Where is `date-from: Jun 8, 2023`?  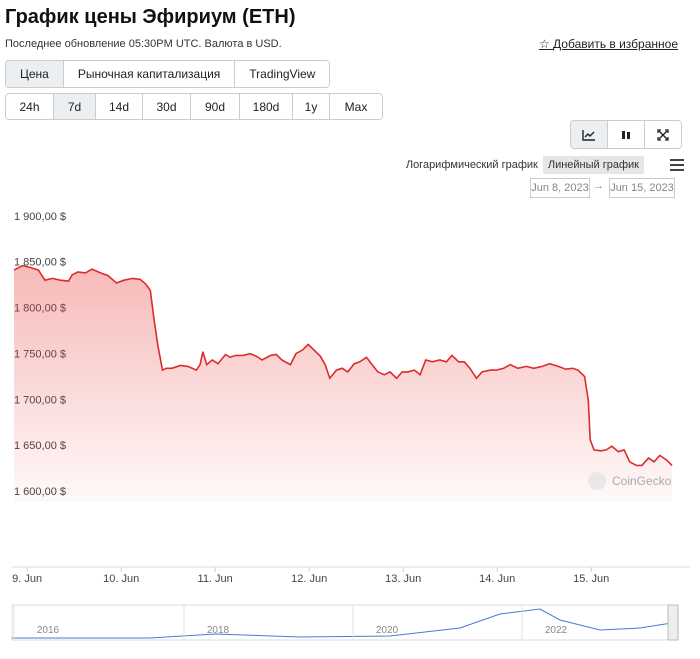 date-from: Jun 8, 2023 is located at coordinates (560, 188).